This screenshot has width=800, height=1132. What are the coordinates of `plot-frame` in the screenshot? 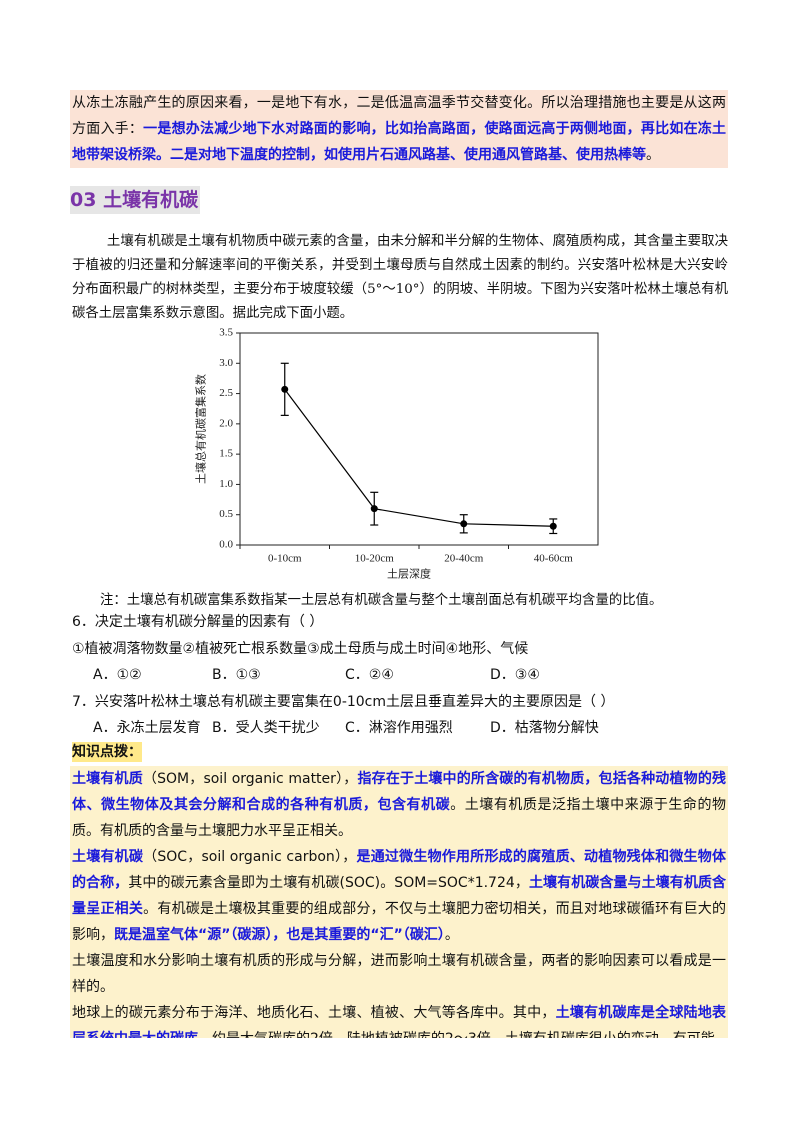 It's located at (419, 439).